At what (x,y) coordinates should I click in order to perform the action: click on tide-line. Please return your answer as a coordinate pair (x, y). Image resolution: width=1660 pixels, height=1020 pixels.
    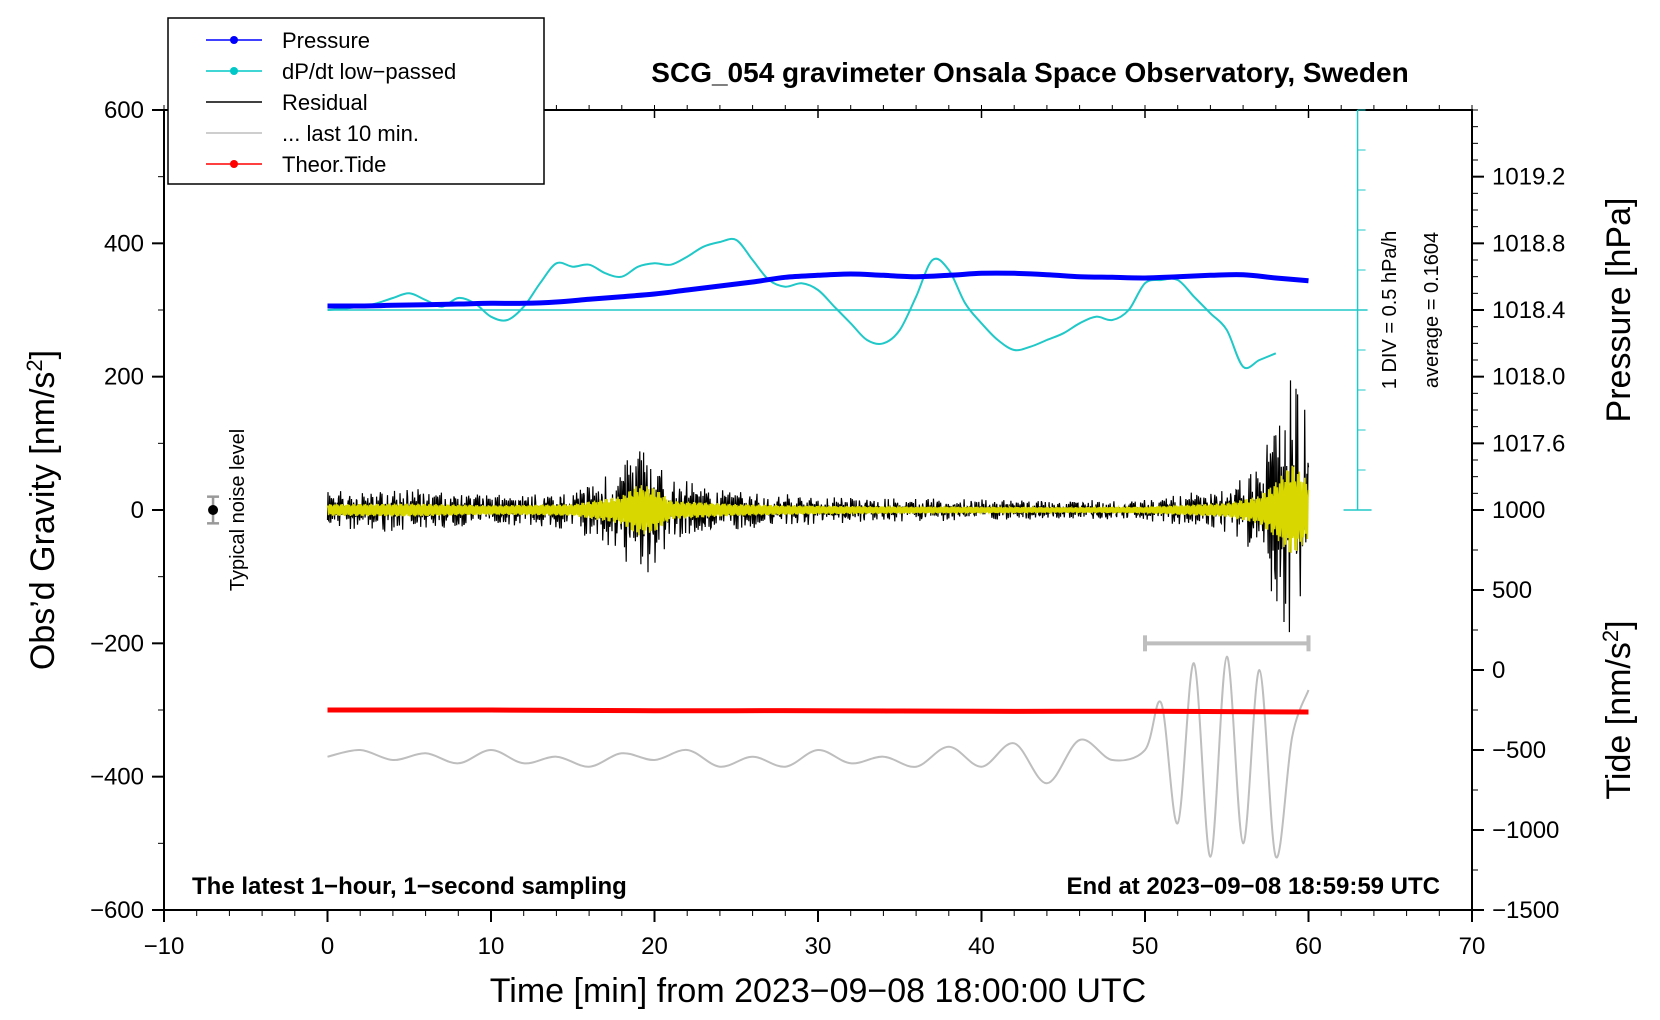
    Looking at the image, I should click on (818, 711).